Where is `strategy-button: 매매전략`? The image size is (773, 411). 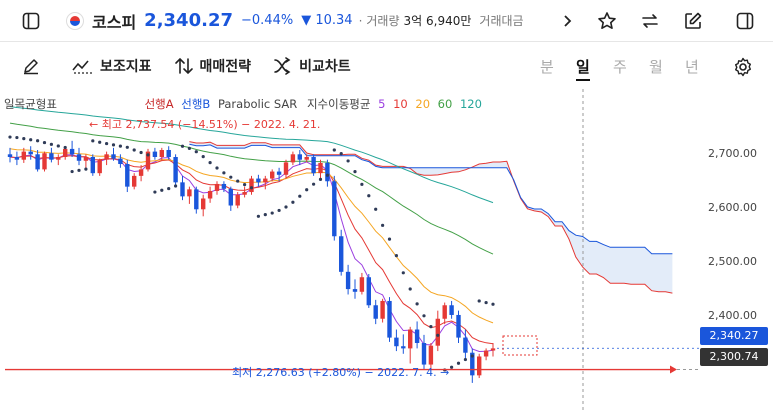
strategy-button: 매매전략 is located at coordinates (212, 66).